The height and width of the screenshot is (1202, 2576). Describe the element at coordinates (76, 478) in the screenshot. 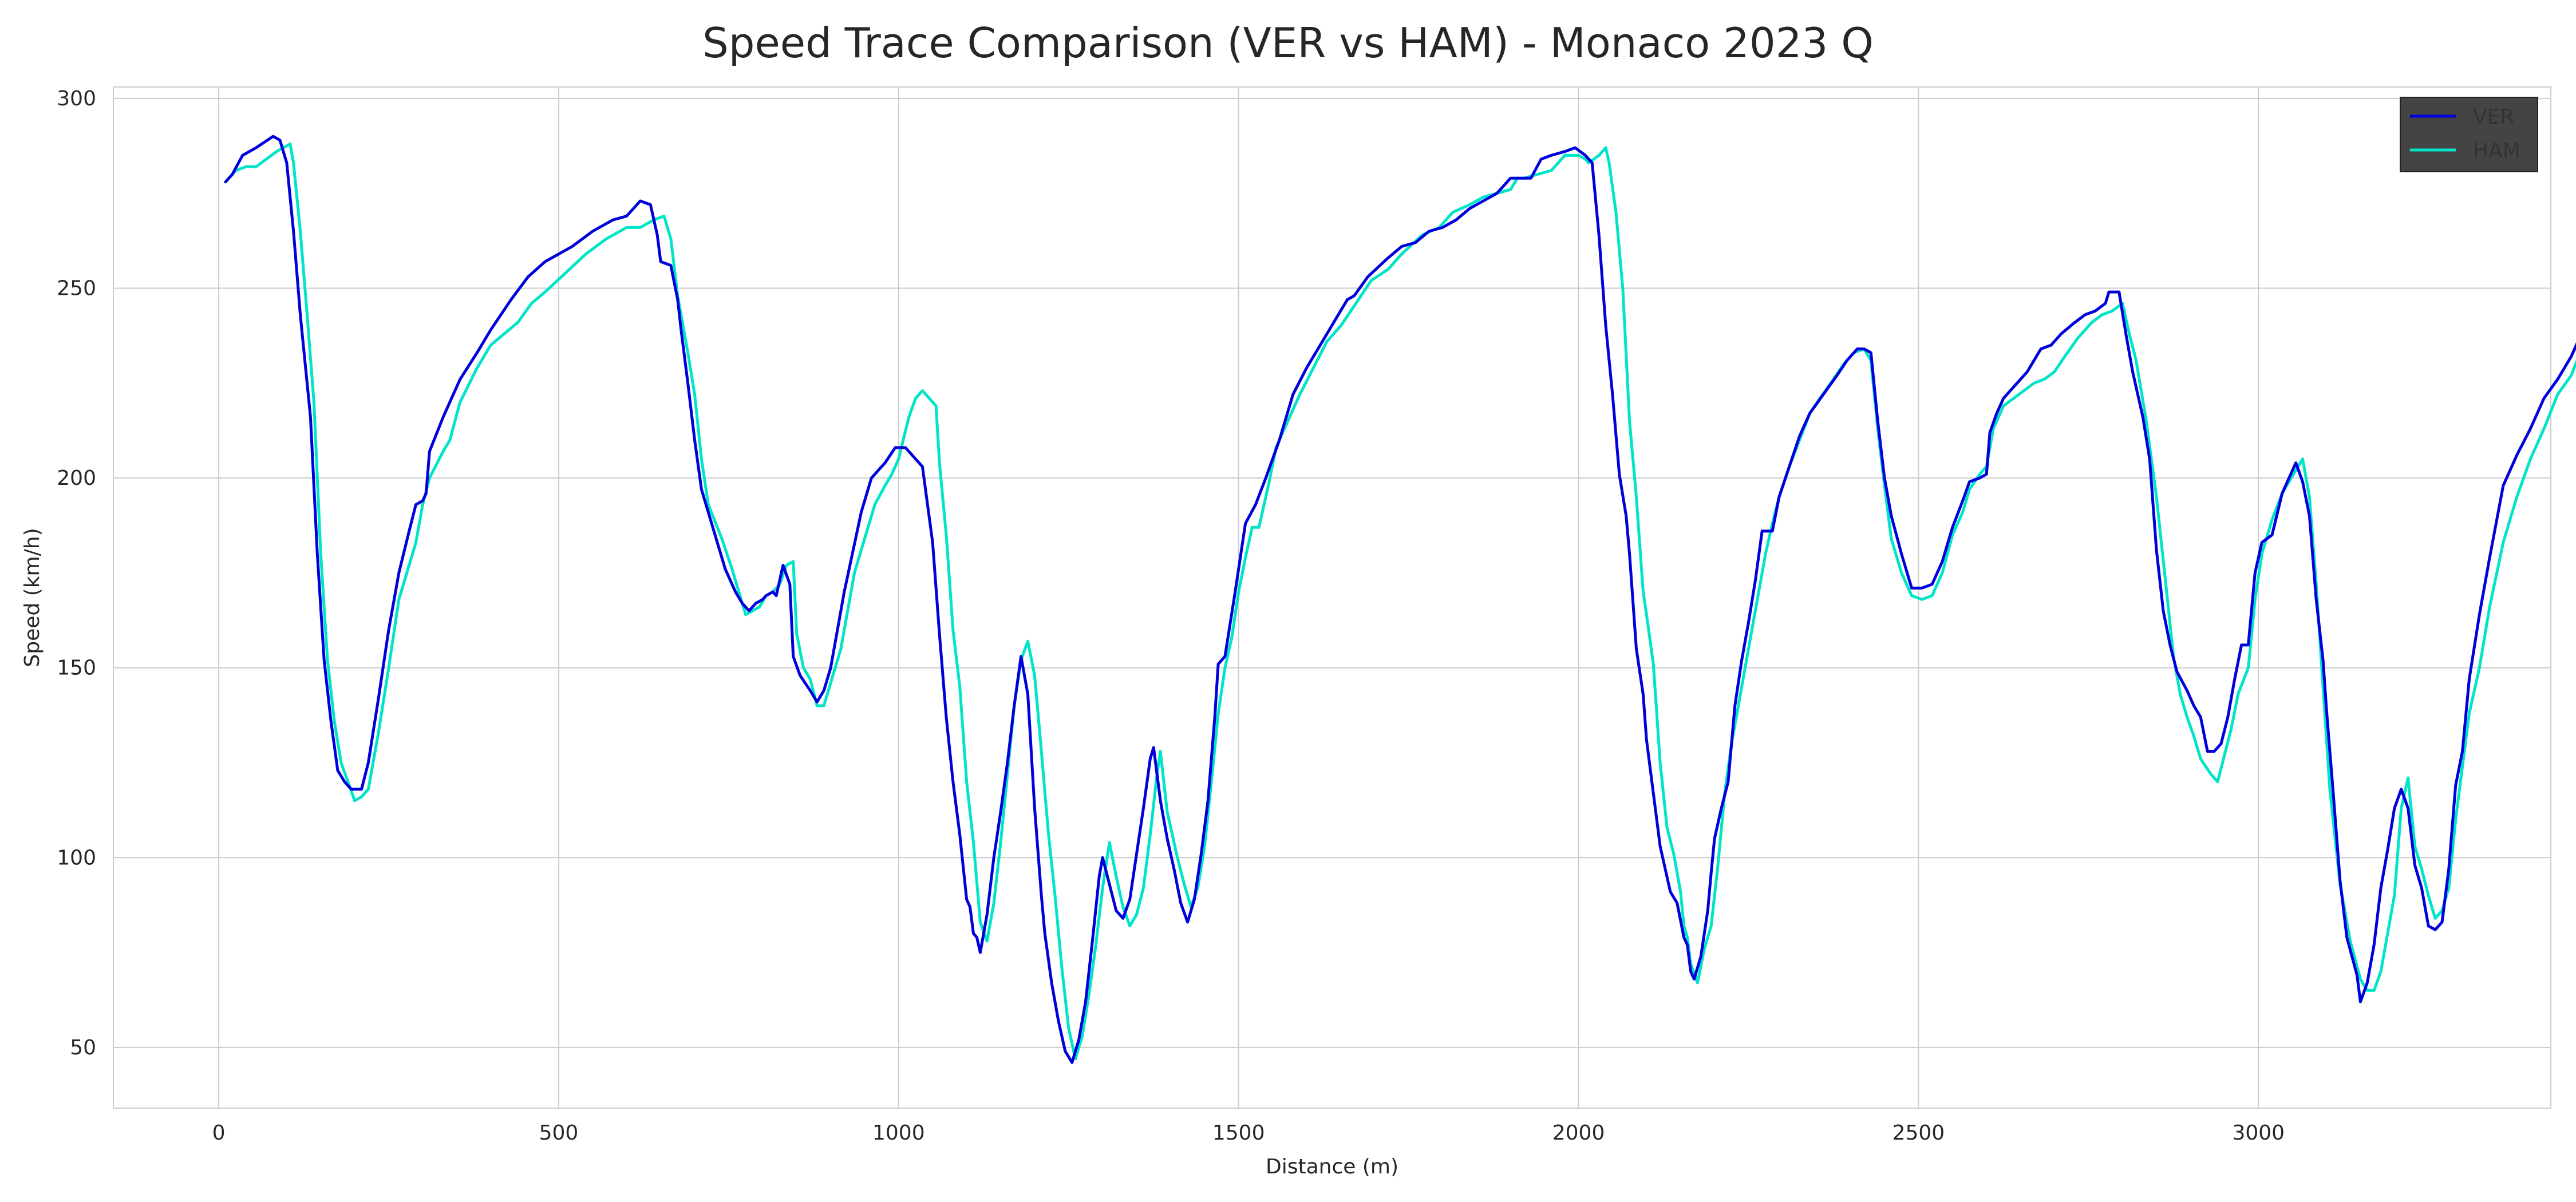

I see `y-tick-label: 200` at that location.